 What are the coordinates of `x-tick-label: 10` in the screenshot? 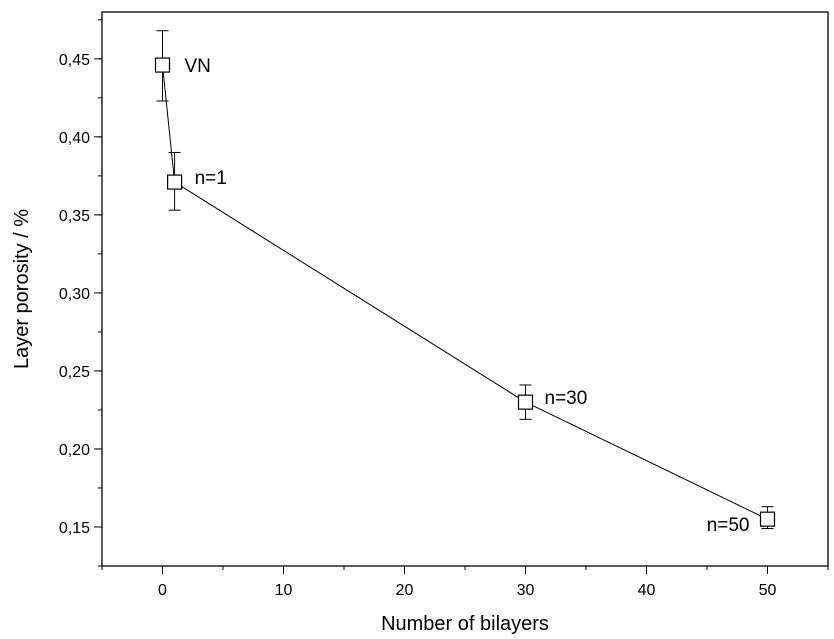 It's located at (284, 590).